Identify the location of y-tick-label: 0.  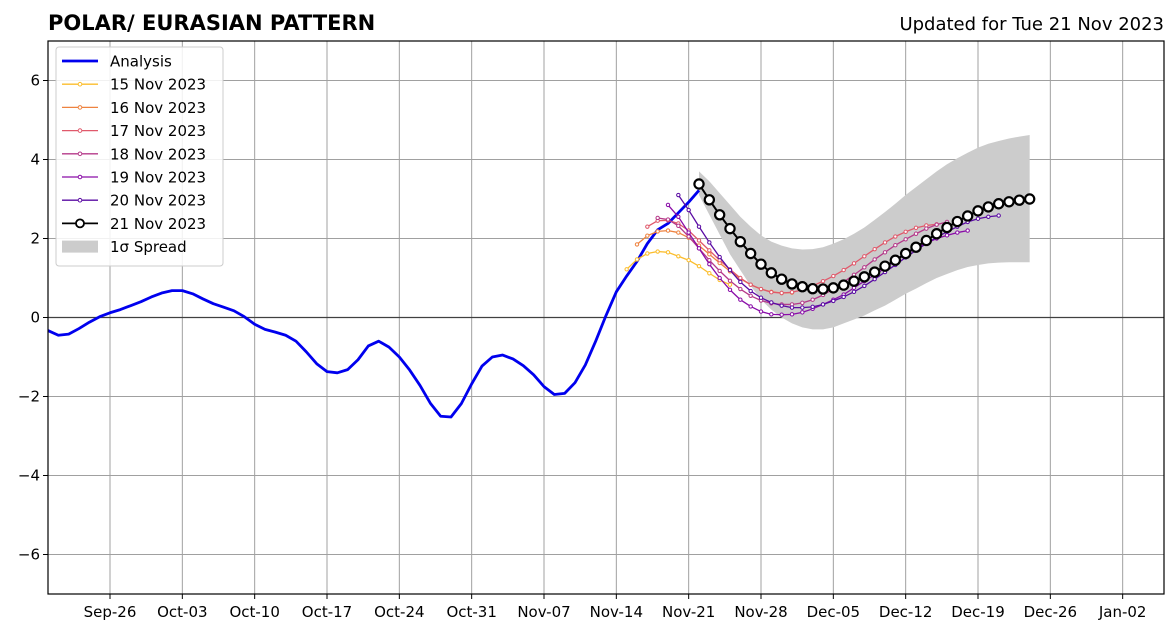
(35, 318).